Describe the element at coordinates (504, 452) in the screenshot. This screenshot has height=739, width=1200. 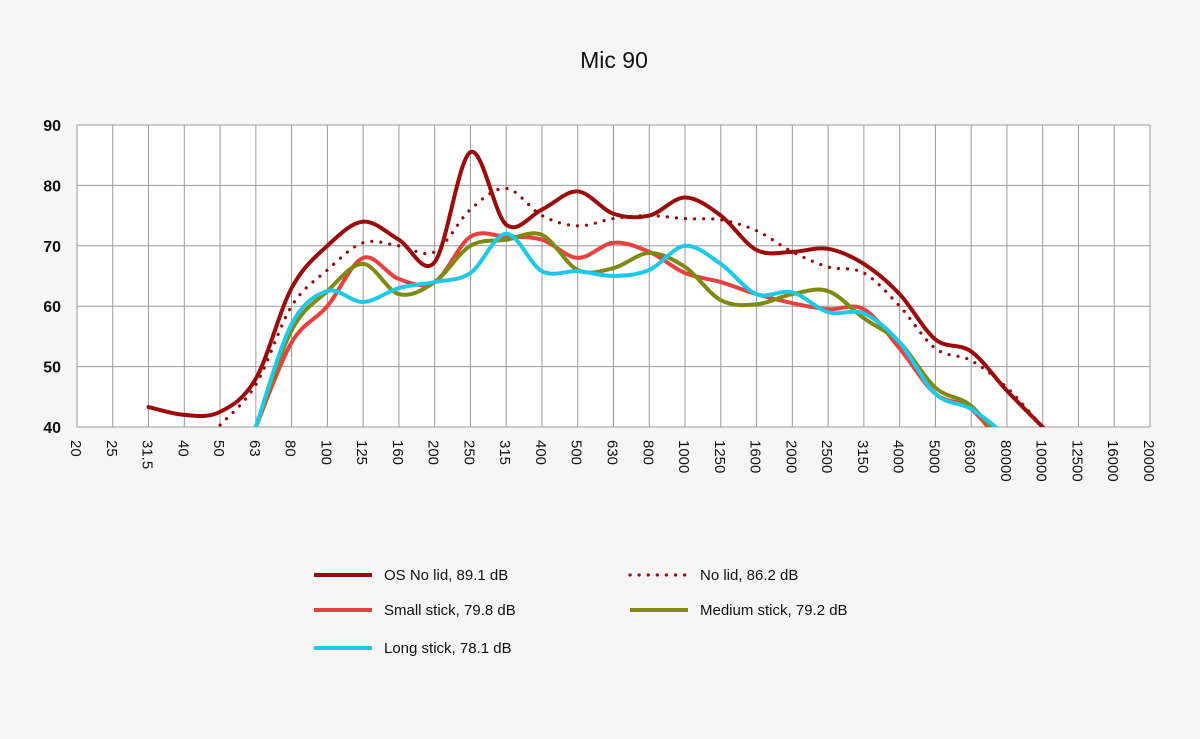
I see `x-tick-label: 315` at that location.